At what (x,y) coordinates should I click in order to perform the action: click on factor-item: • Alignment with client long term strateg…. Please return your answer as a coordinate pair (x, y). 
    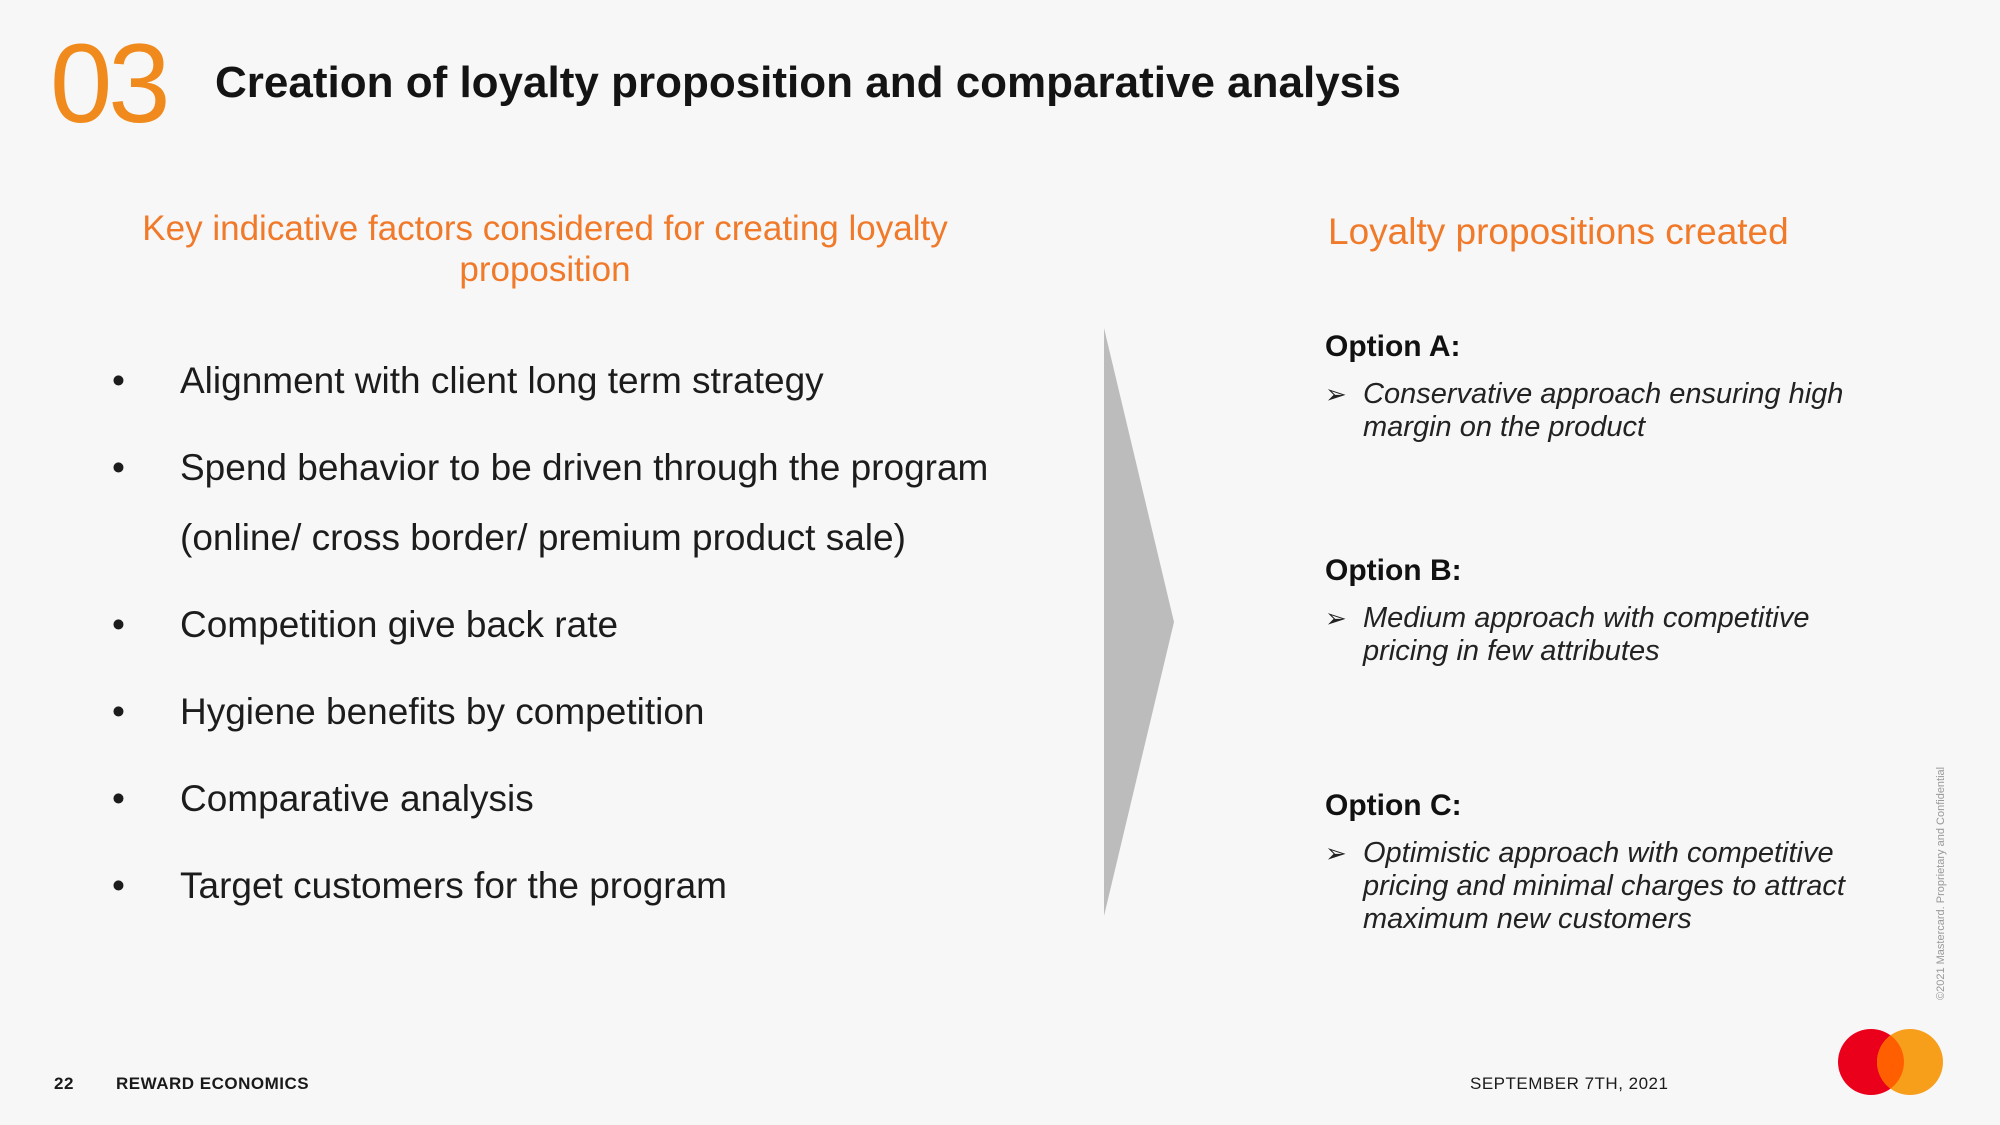
    Looking at the image, I should click on (582, 381).